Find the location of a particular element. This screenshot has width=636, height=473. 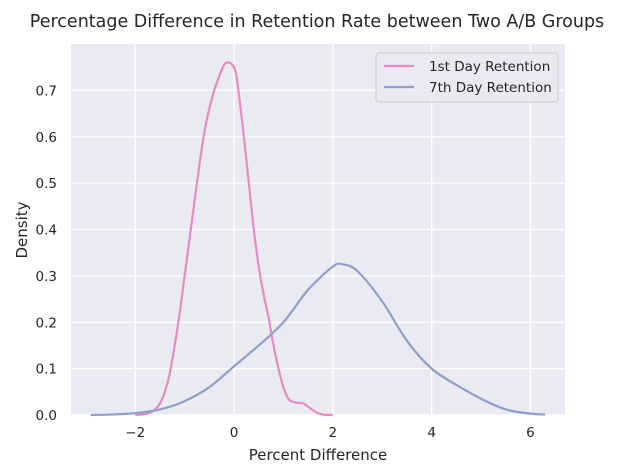

x-tick-label: 6 is located at coordinates (530, 433).